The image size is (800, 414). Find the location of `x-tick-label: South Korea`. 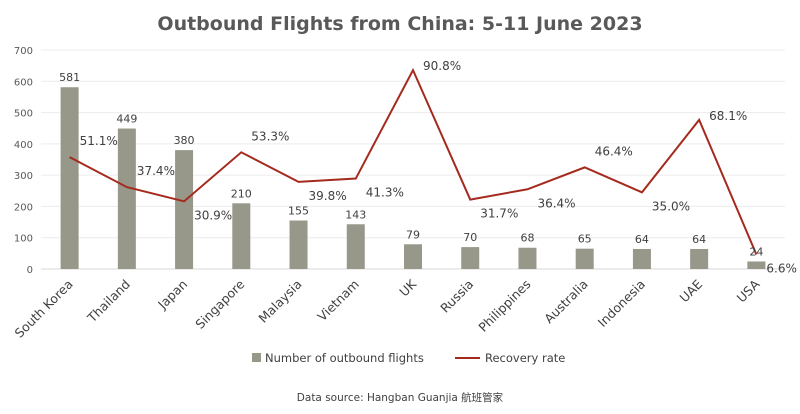

x-tick-label: South Korea is located at coordinates (44, 309).